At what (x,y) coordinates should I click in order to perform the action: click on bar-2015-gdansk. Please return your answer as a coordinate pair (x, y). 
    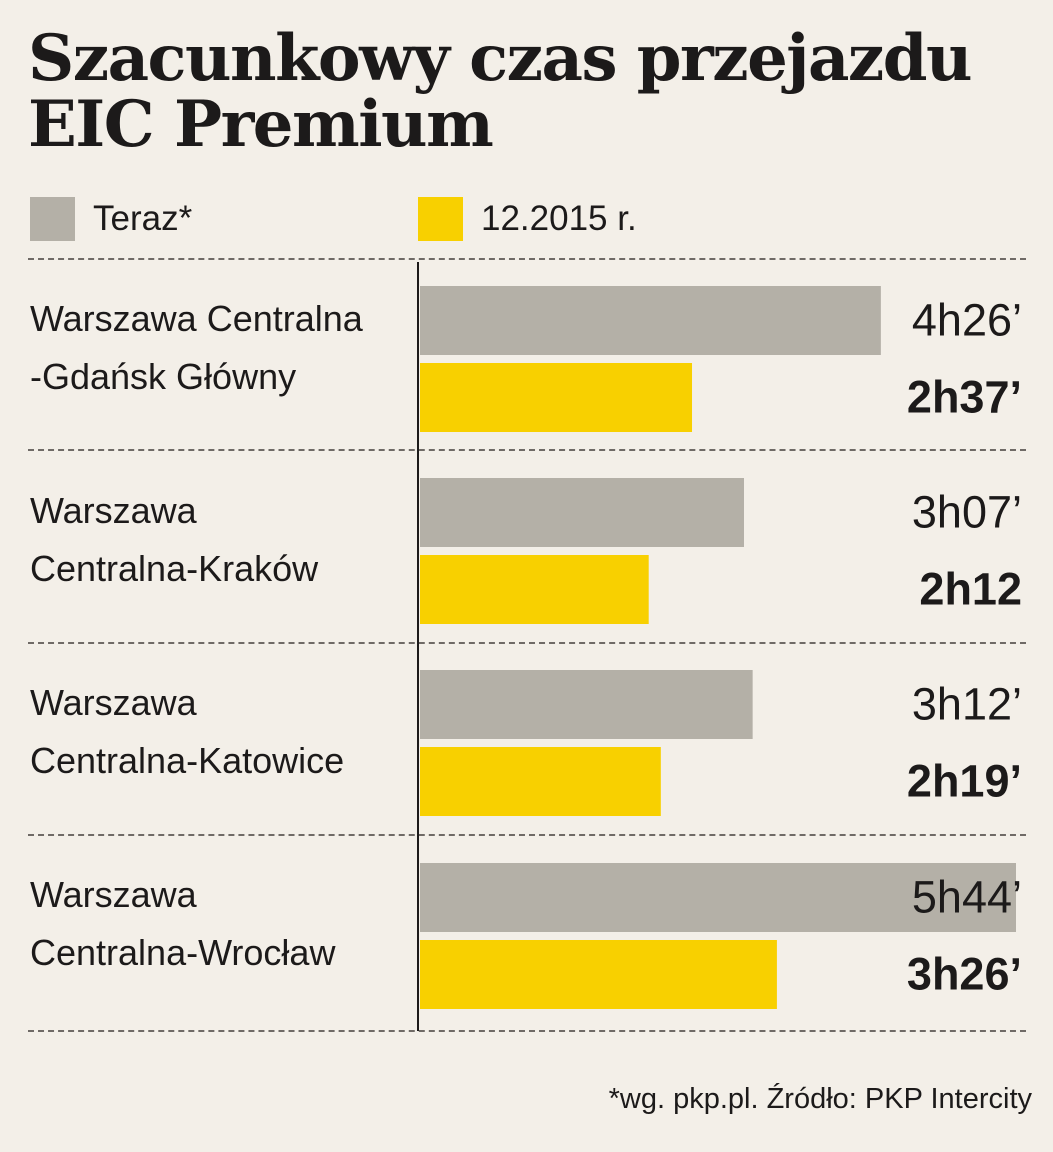
    Looking at the image, I should click on (556, 397).